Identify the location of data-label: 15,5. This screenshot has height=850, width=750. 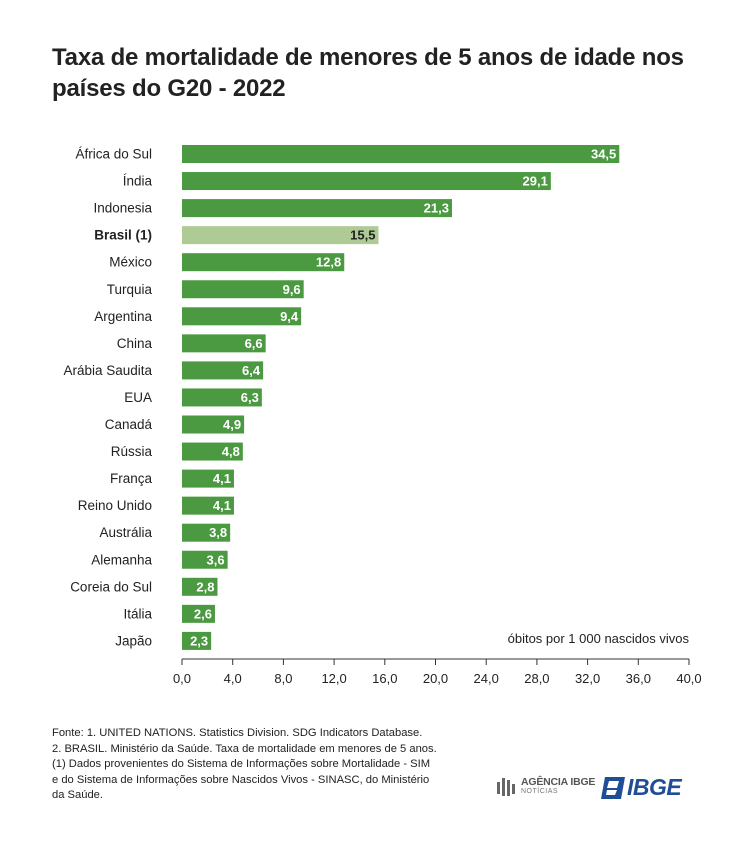
(362, 235).